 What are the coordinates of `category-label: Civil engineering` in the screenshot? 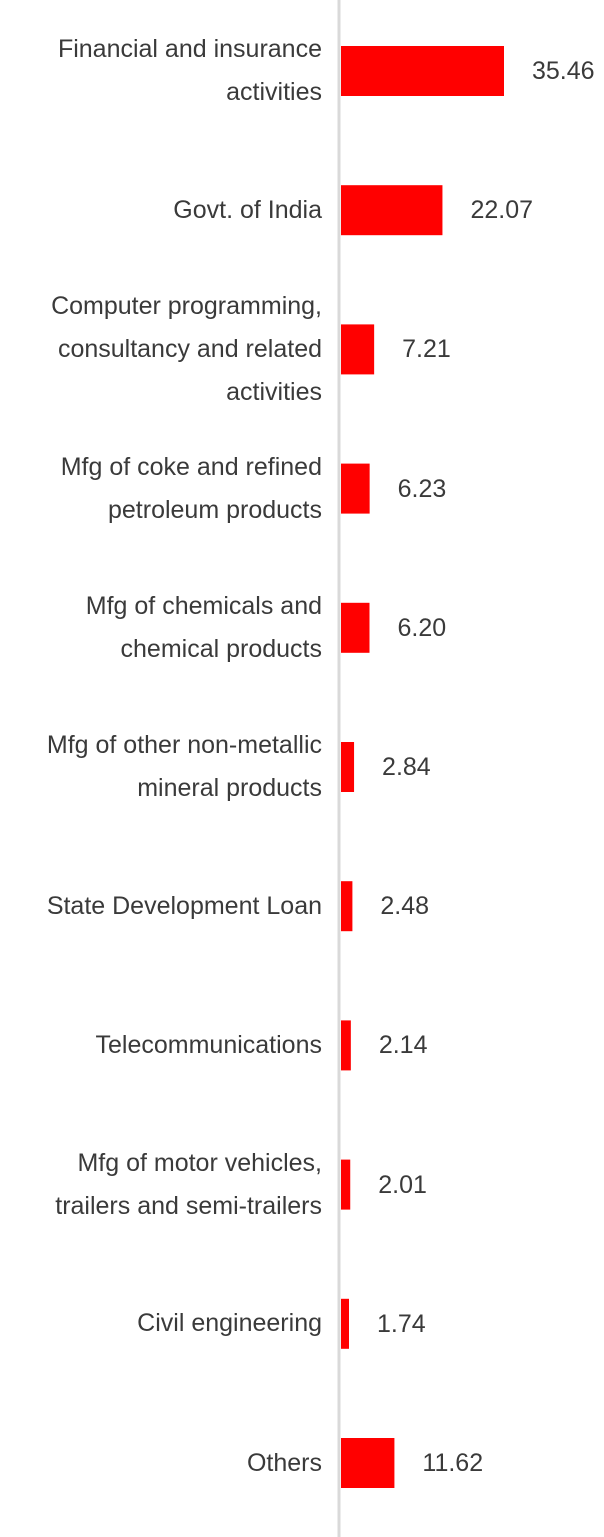 It's located at (161, 1323).